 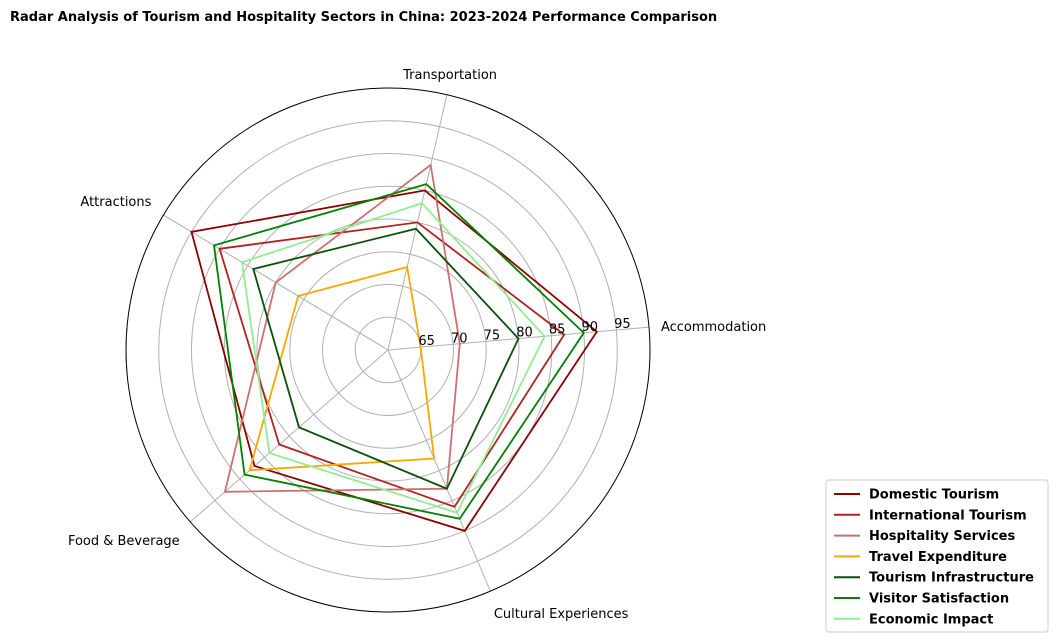 I want to click on legend-label: Travel Expenditure, so click(x=938, y=557).